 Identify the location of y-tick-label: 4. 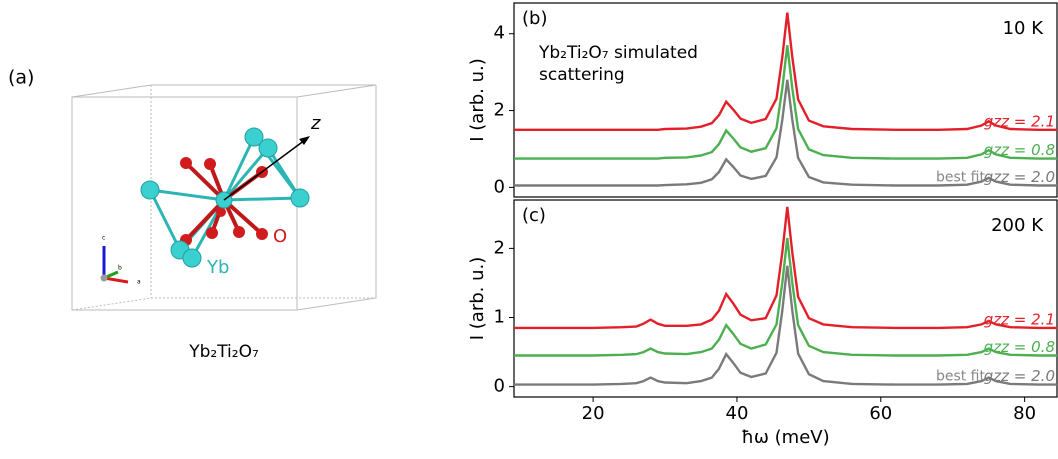
(499, 33).